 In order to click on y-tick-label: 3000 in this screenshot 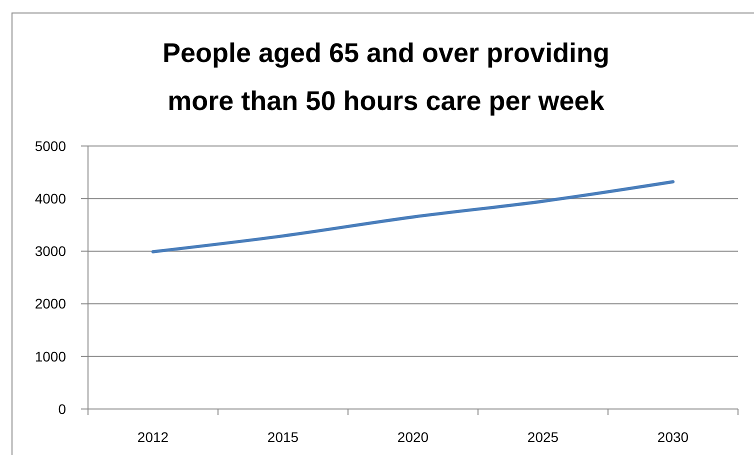, I will do `click(50, 251)`.